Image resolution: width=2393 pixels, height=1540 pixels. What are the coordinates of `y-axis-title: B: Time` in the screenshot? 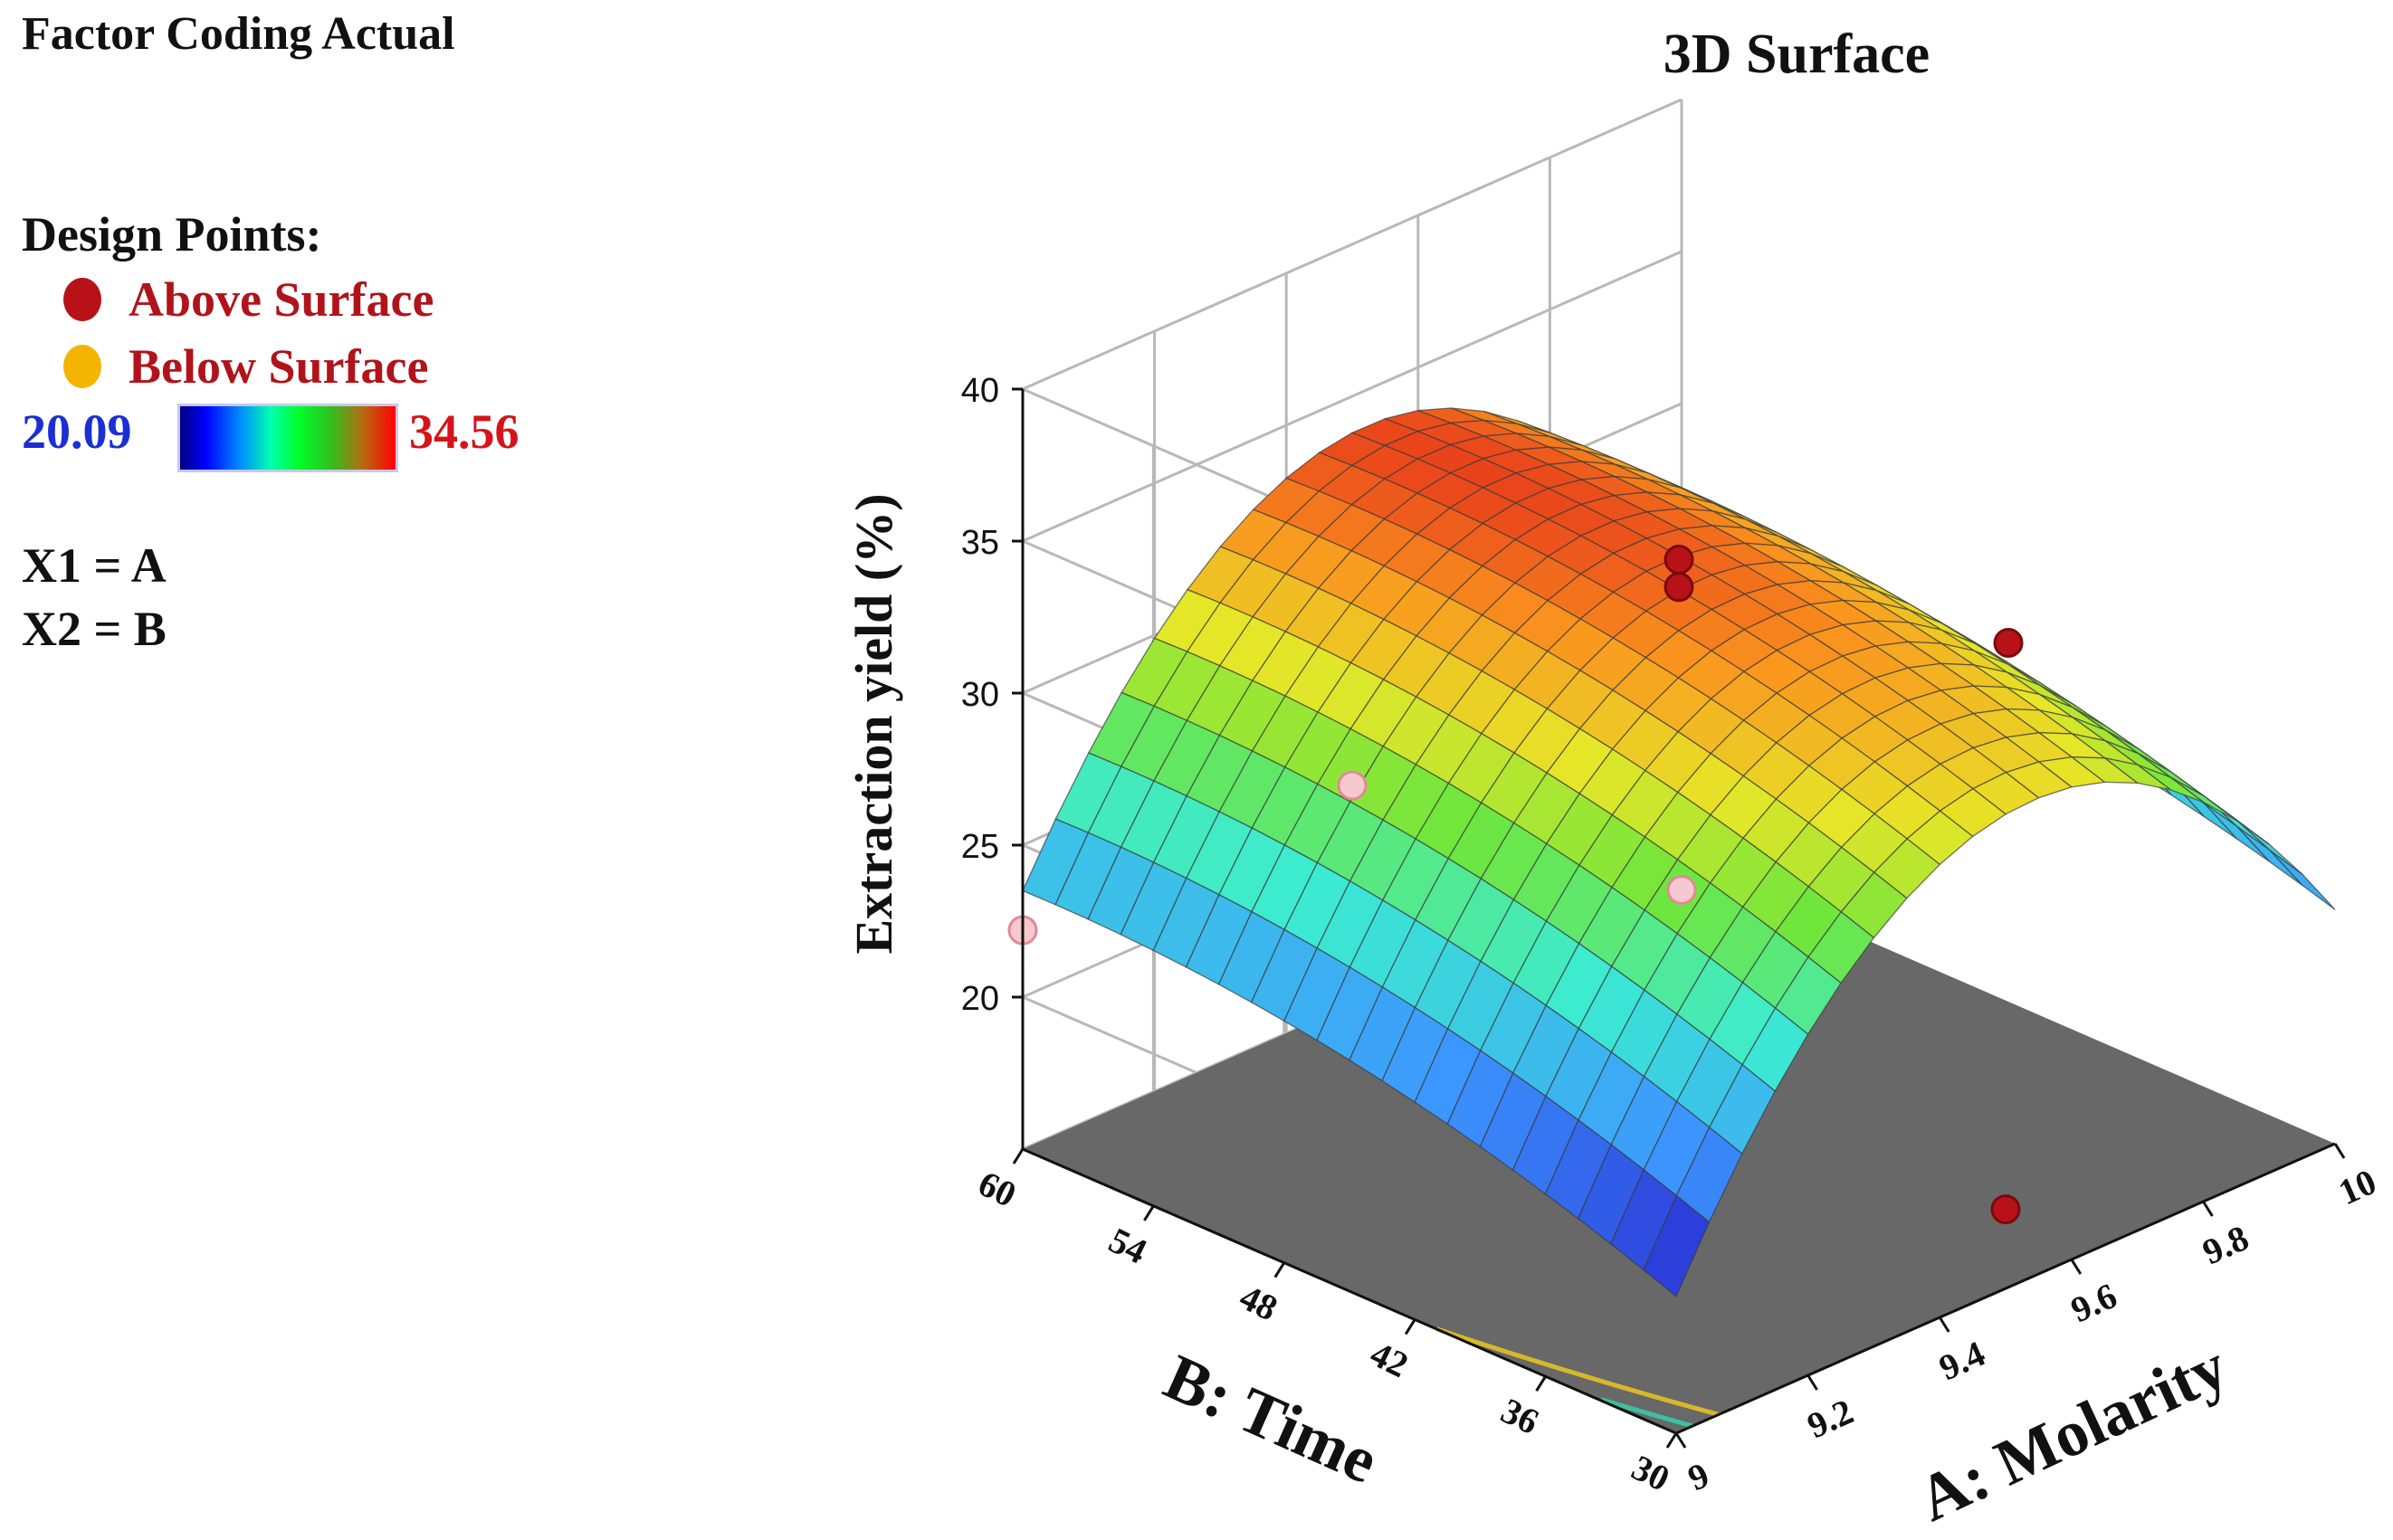 It's located at (1272, 1419).